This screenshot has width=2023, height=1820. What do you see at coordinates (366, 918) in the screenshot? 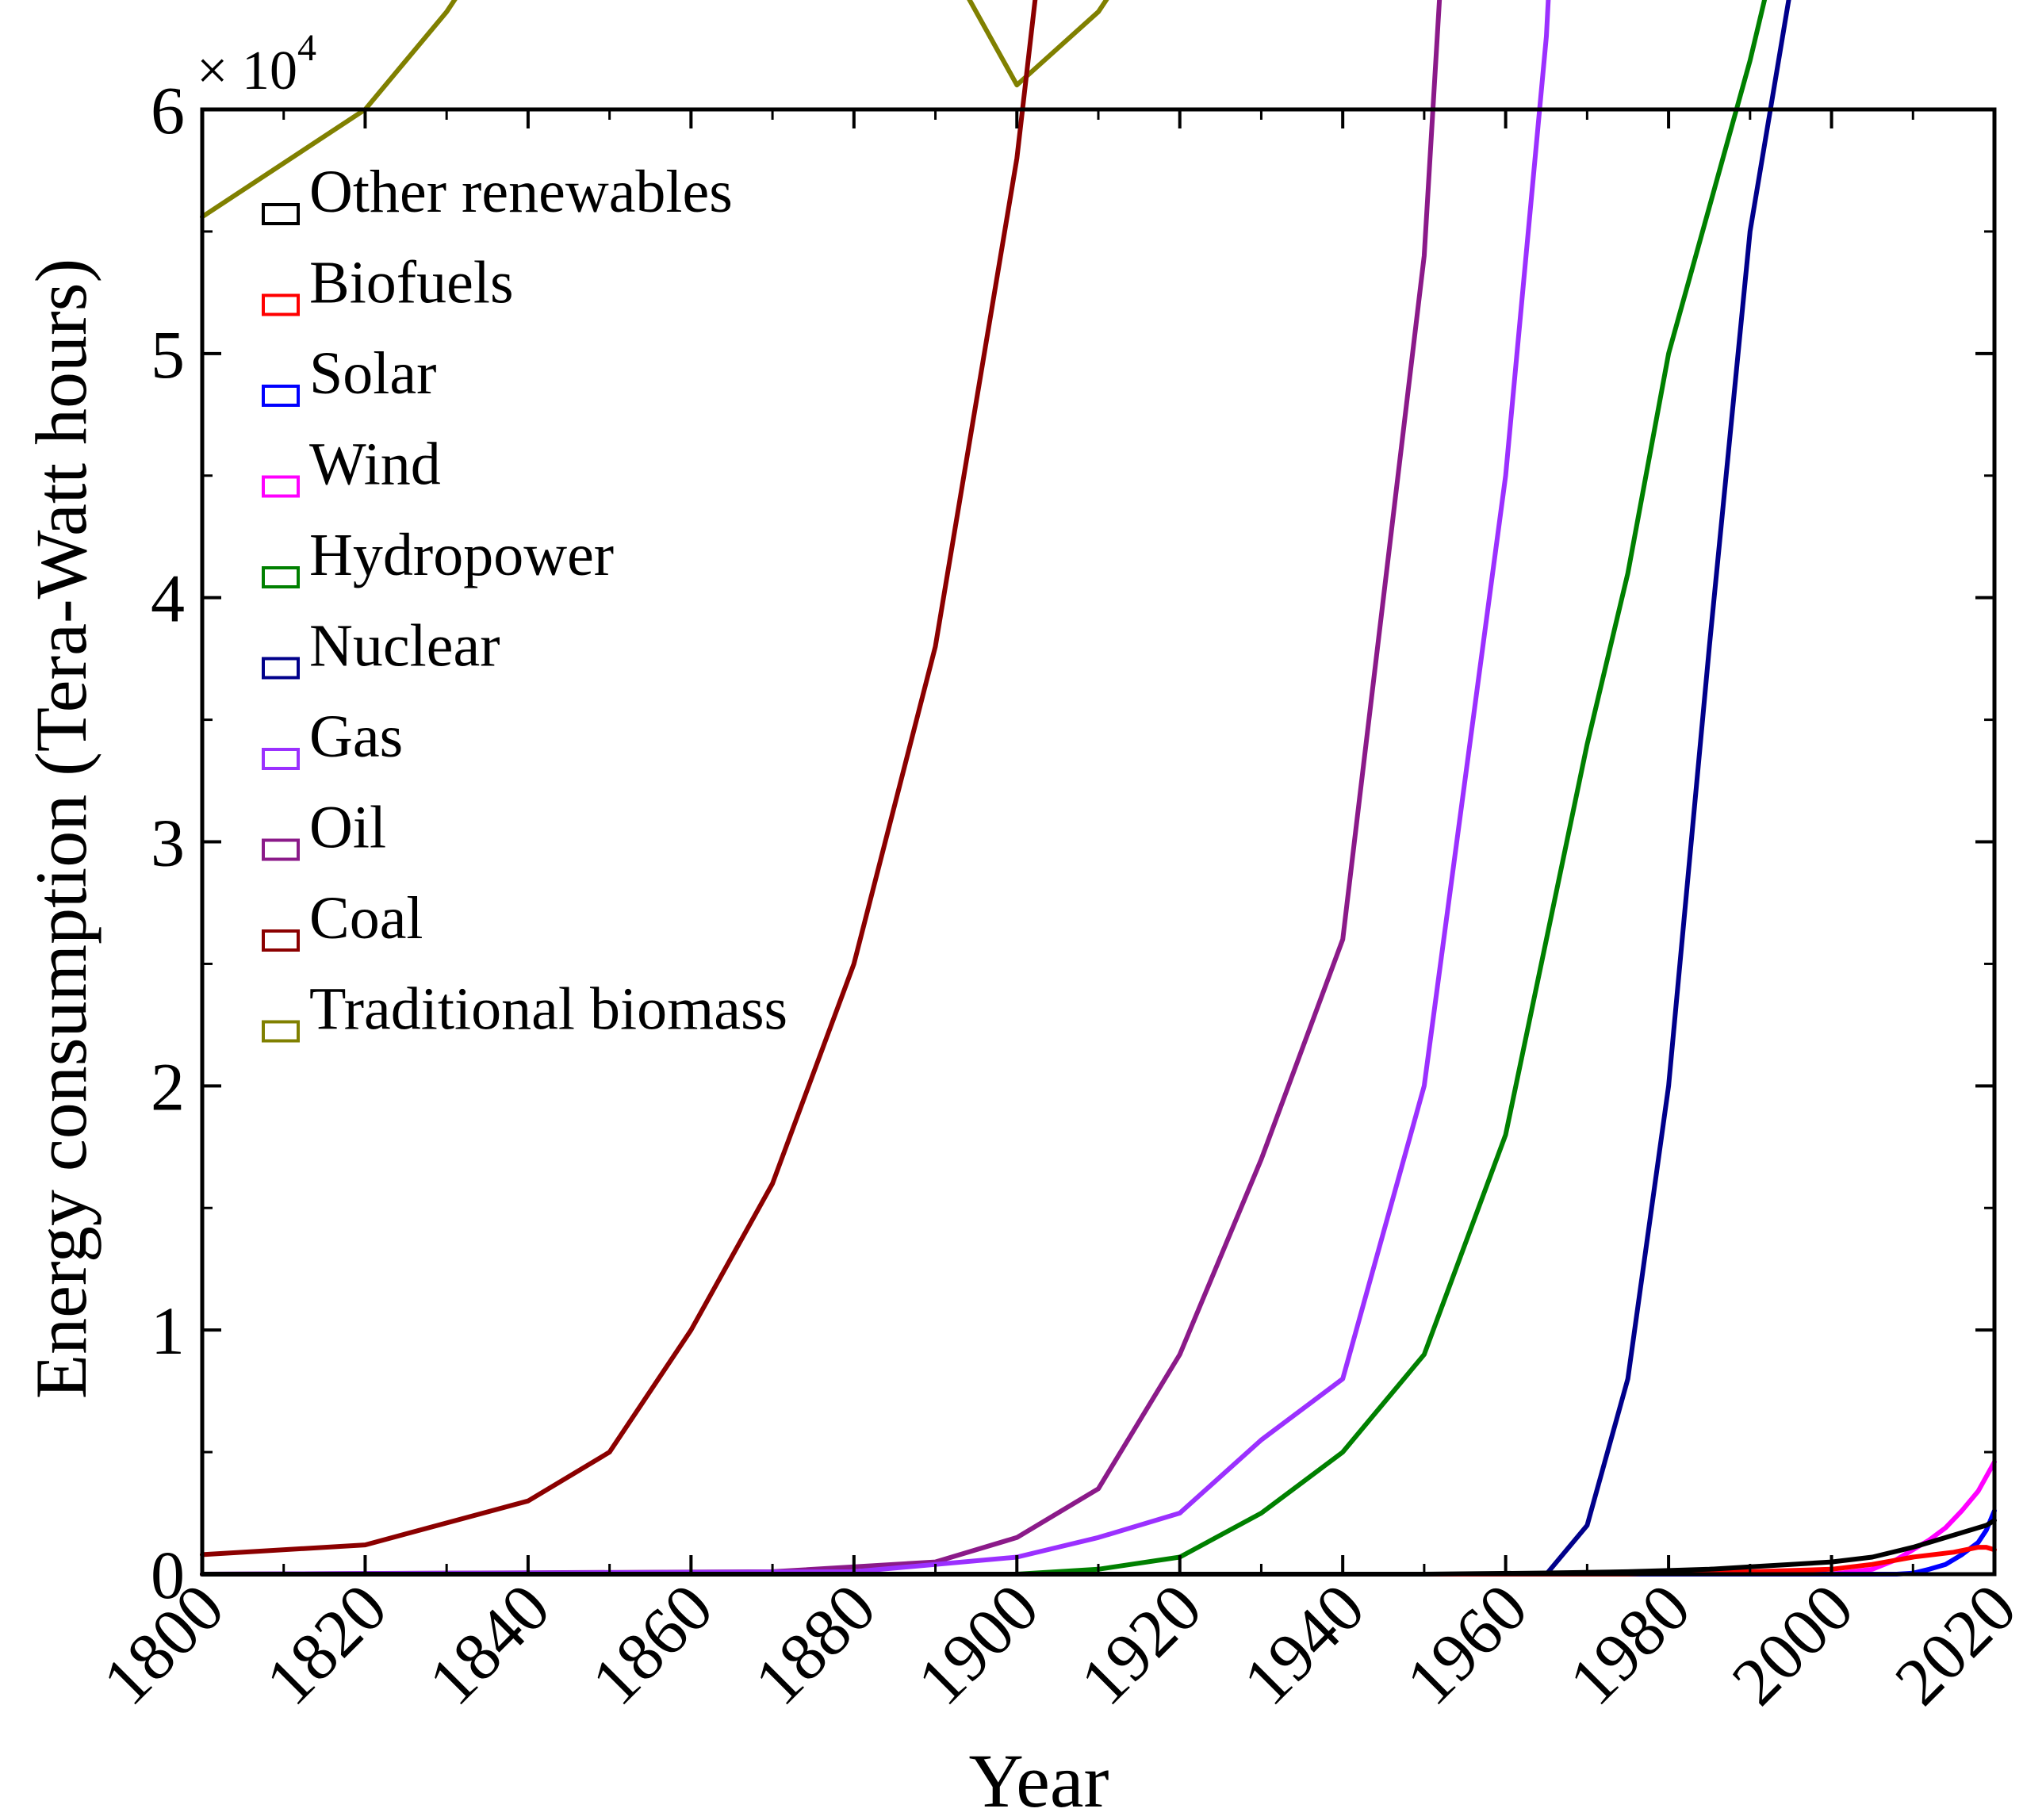
I see `legend-label-coal: Coal` at bounding box center [366, 918].